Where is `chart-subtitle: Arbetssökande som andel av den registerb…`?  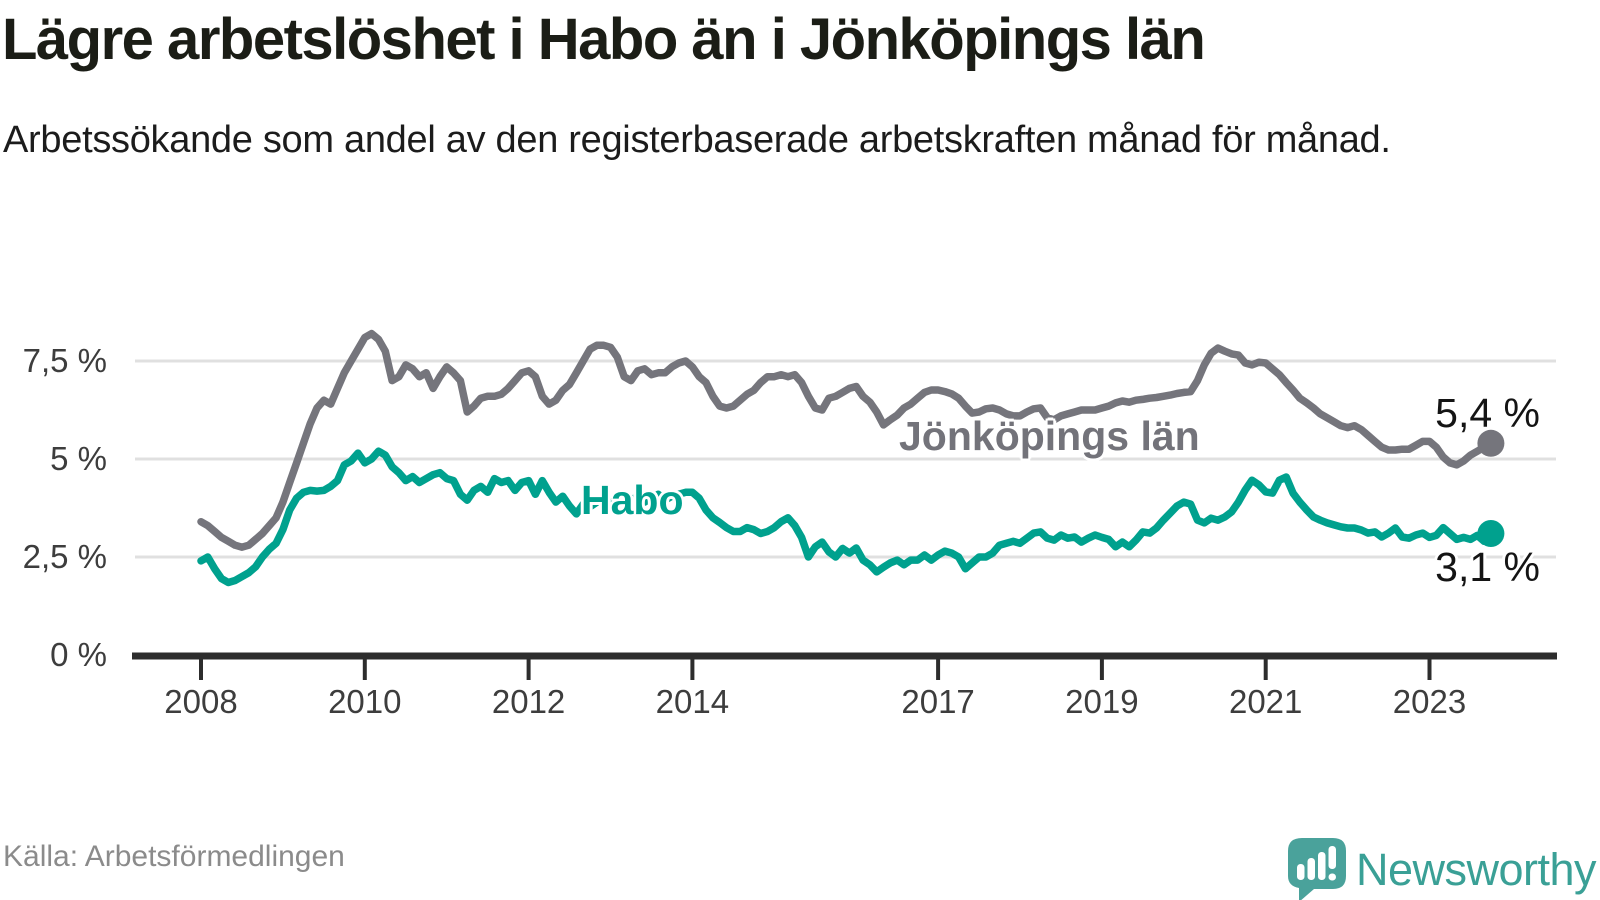 chart-subtitle: Arbetssökande som andel av den registerb… is located at coordinates (697, 140).